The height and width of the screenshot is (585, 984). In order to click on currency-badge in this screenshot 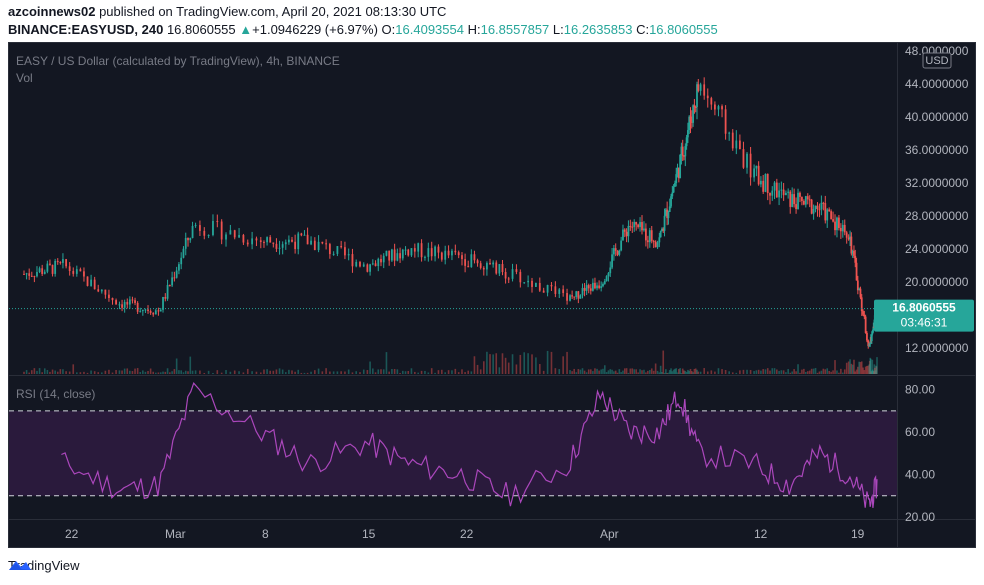, I will do `click(937, 60)`.